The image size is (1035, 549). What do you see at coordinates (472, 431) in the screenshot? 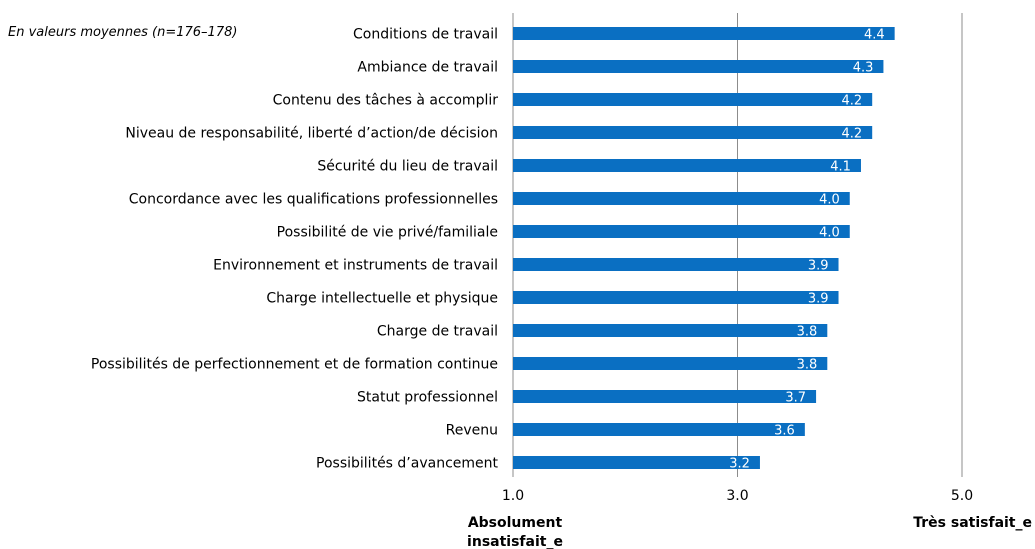
I see `category-label: Revenu` at bounding box center [472, 431].